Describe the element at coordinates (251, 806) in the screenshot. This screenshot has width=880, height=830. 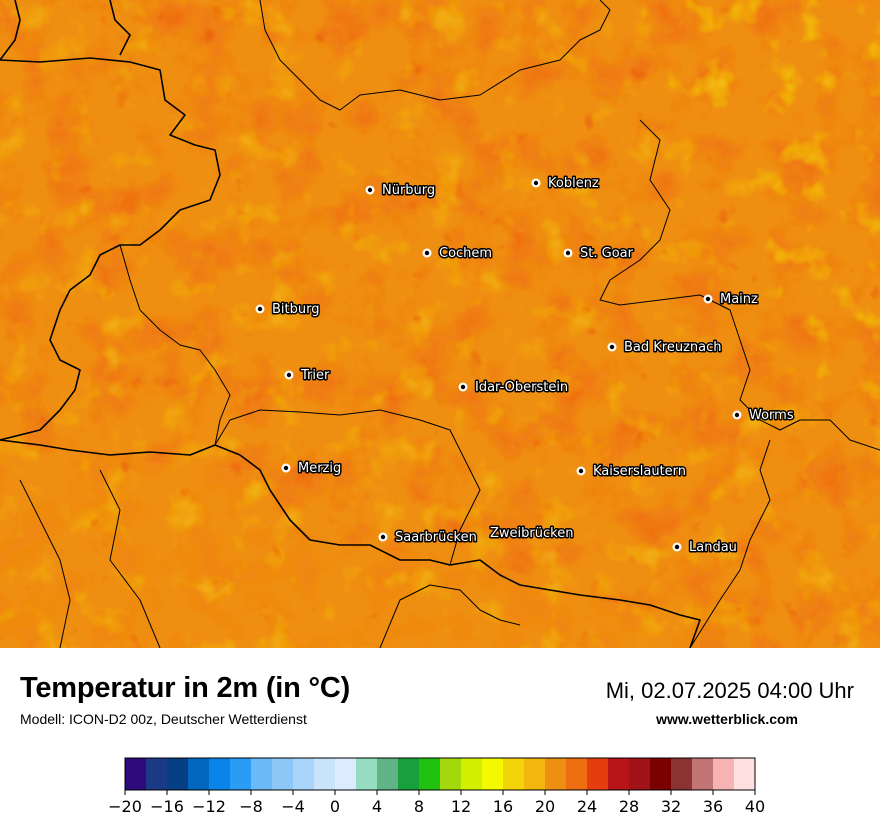
I see `colorbar-tick-label: −8` at that location.